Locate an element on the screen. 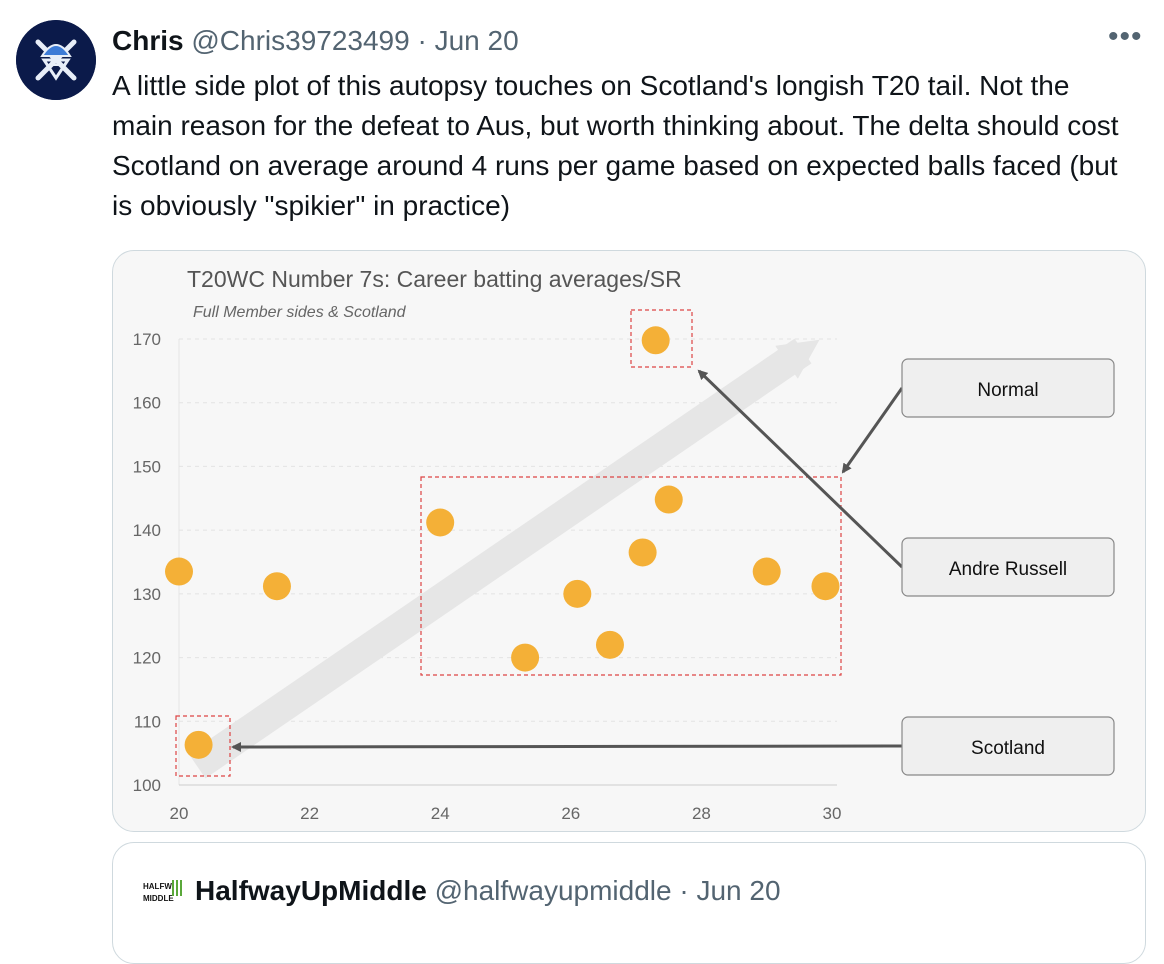  x-axis: 20 22 24 26 28 30 is located at coordinates (506, 813).